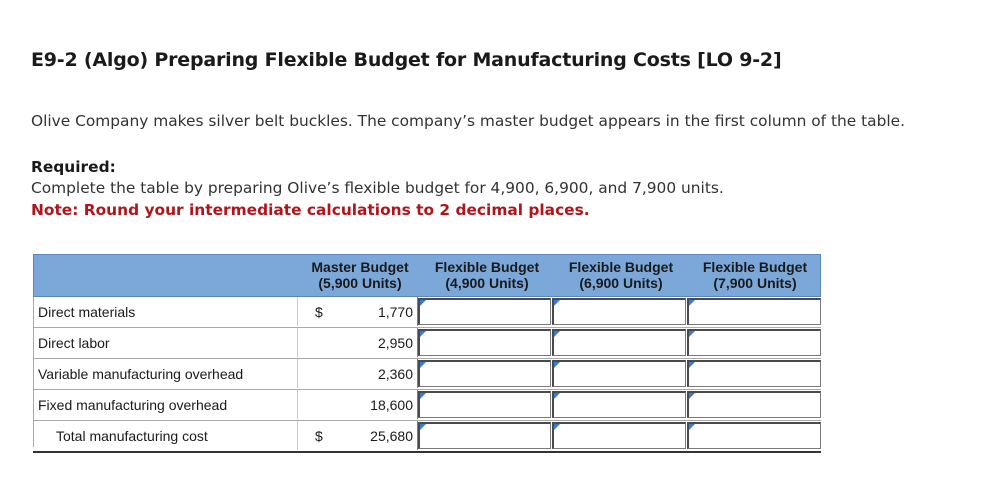 The image size is (995, 486). I want to click on column-header-line2: (7,900 Units), so click(755, 283).